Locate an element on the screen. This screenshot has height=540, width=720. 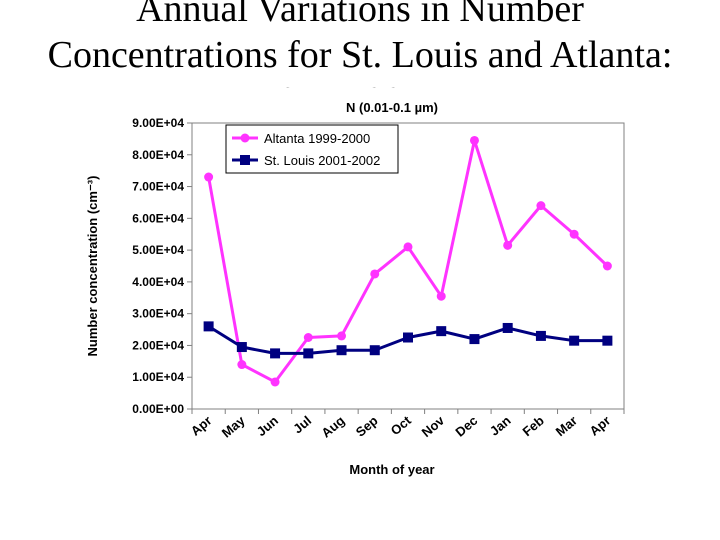
legend-box is located at coordinates (312, 149).